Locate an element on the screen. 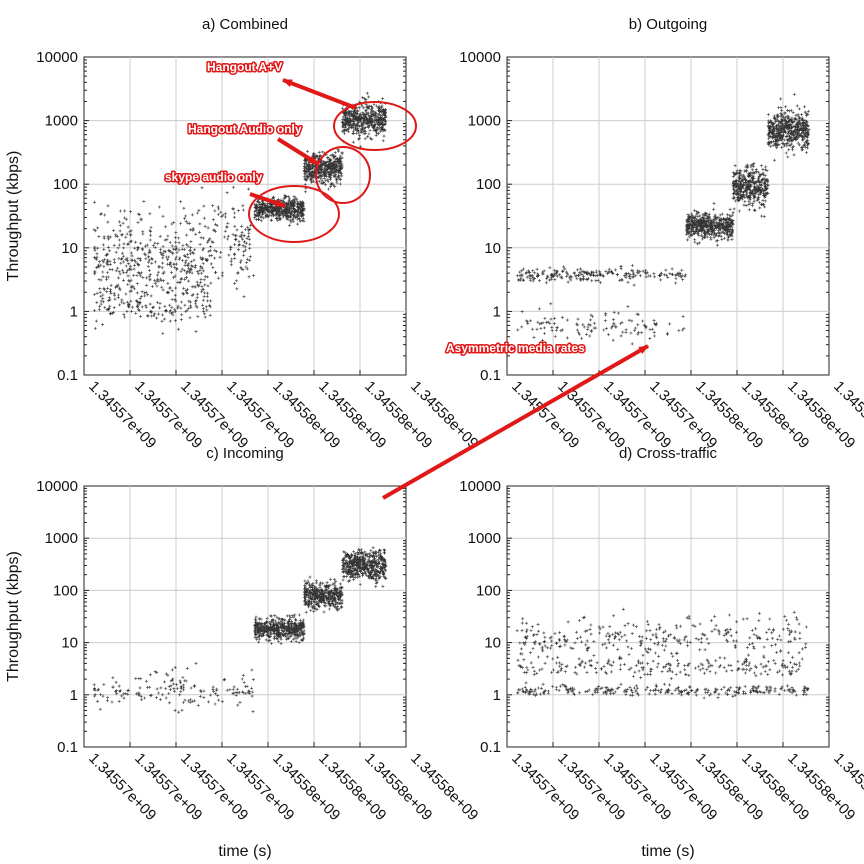  cluster-ellipse-audio is located at coordinates (343, 175).